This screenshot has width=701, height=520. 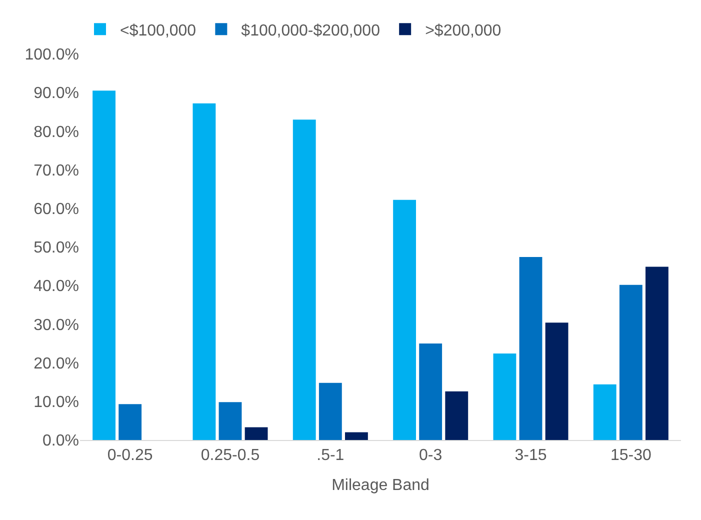 What do you see at coordinates (463, 31) in the screenshot?
I see `legend-label: >$200,000` at bounding box center [463, 31].